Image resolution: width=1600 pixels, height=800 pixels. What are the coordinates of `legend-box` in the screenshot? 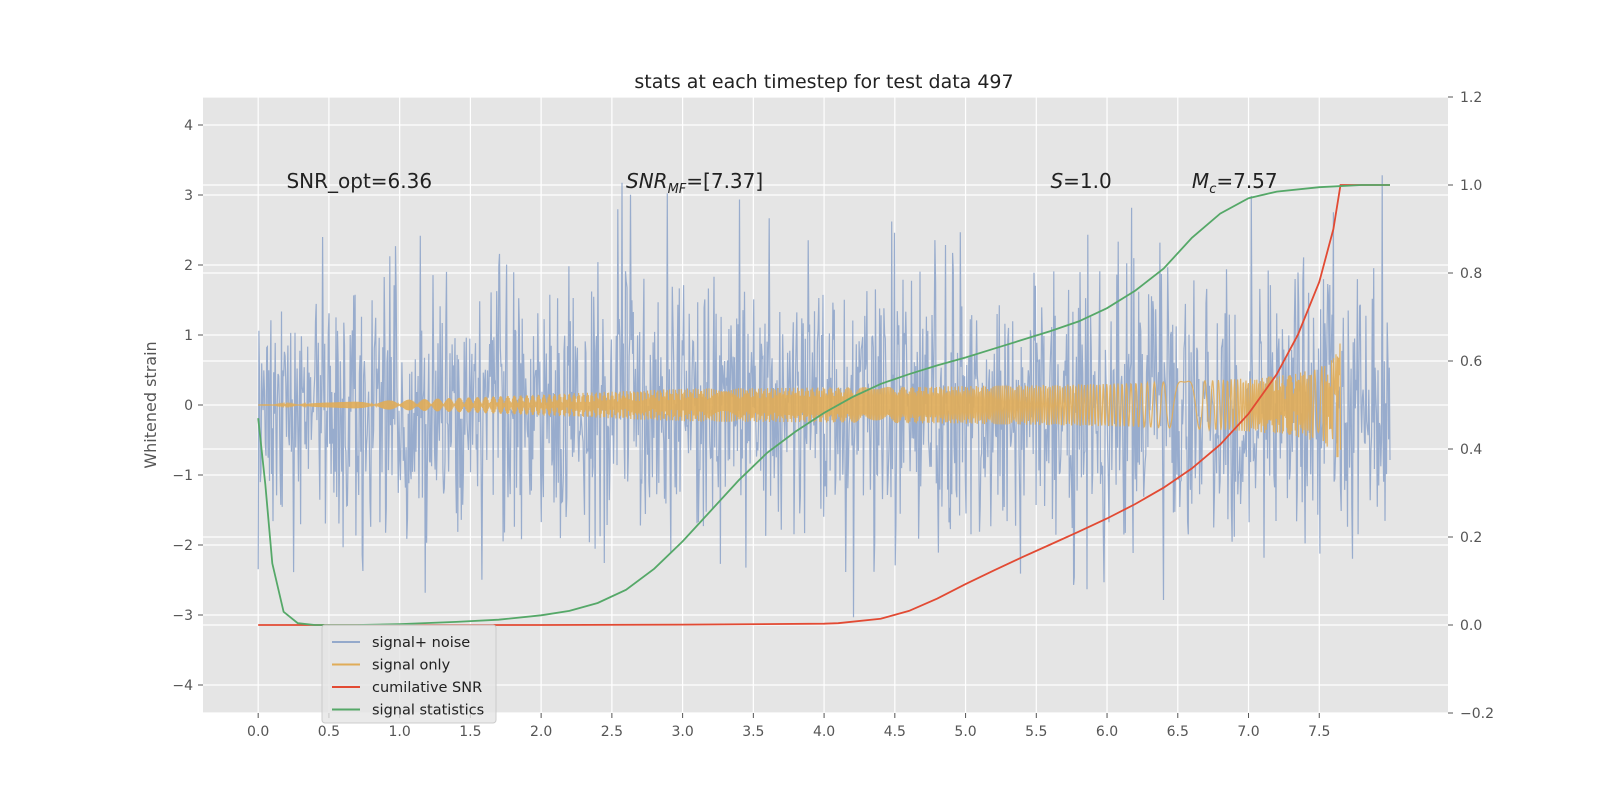 It's located at (409, 674).